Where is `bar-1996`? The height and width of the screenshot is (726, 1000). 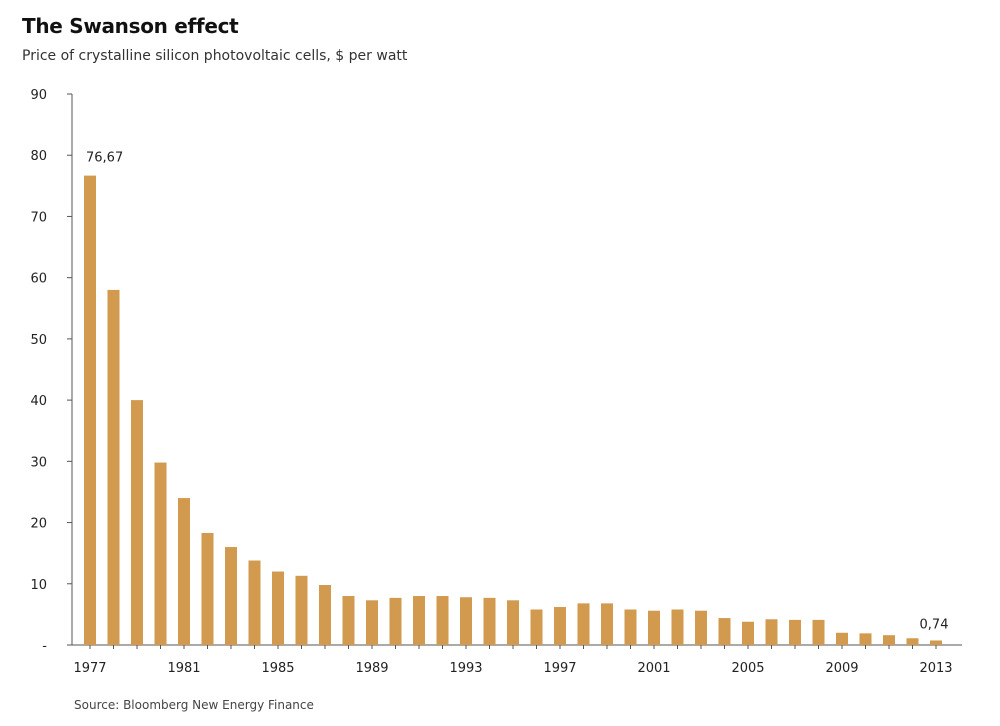 bar-1996 is located at coordinates (536, 627).